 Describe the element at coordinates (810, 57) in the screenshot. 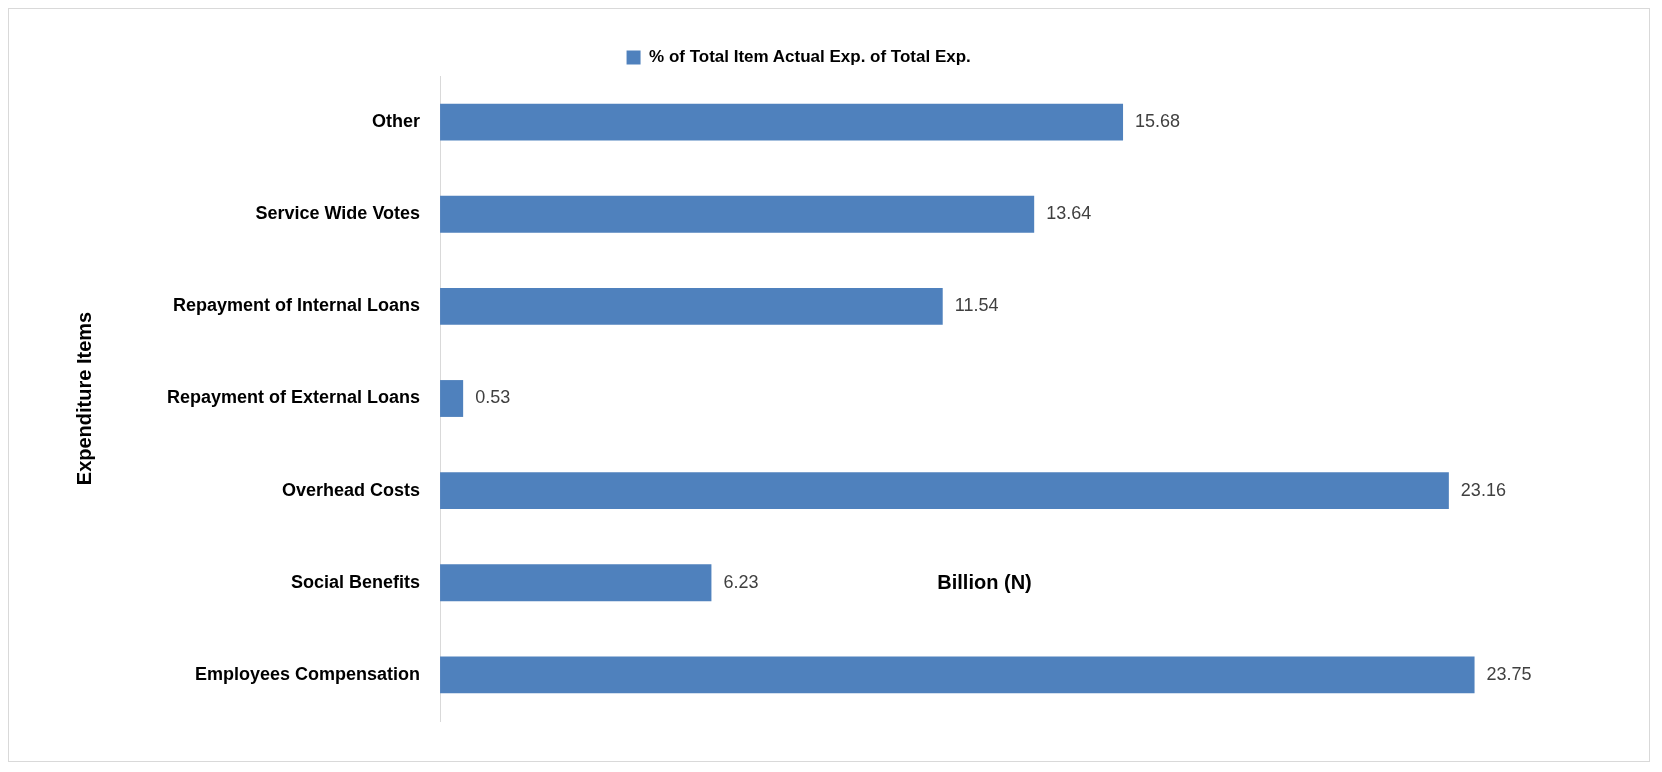

I see `legend-label: % of Total Item Actual Exp. of Total Exp.` at that location.